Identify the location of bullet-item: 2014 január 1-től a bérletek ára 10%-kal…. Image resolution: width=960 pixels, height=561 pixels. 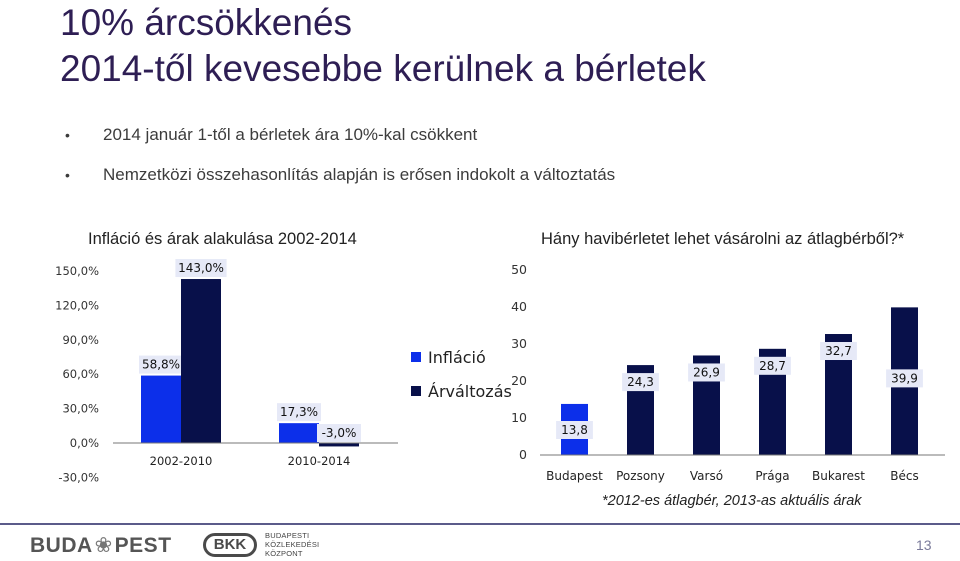
(338, 143).